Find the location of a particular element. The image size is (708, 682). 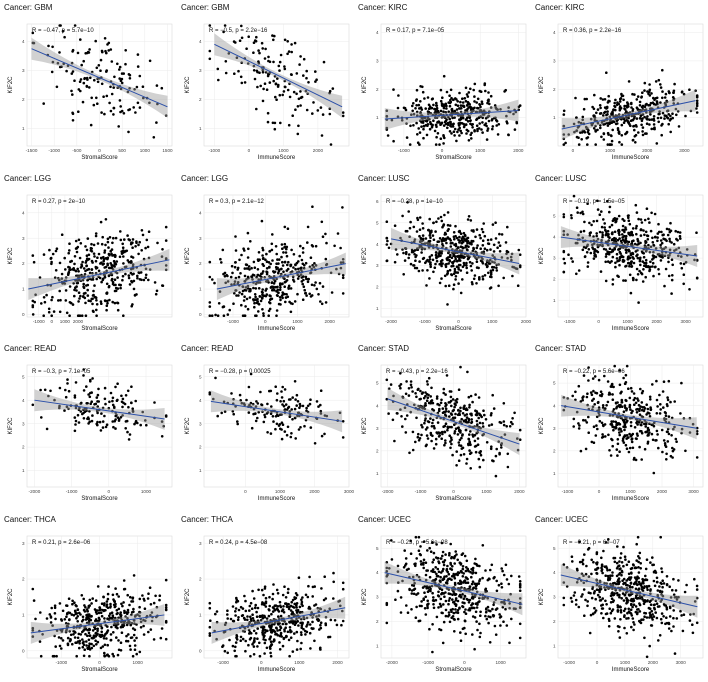

y-tick-label: 0 is located at coordinates (23, 314).